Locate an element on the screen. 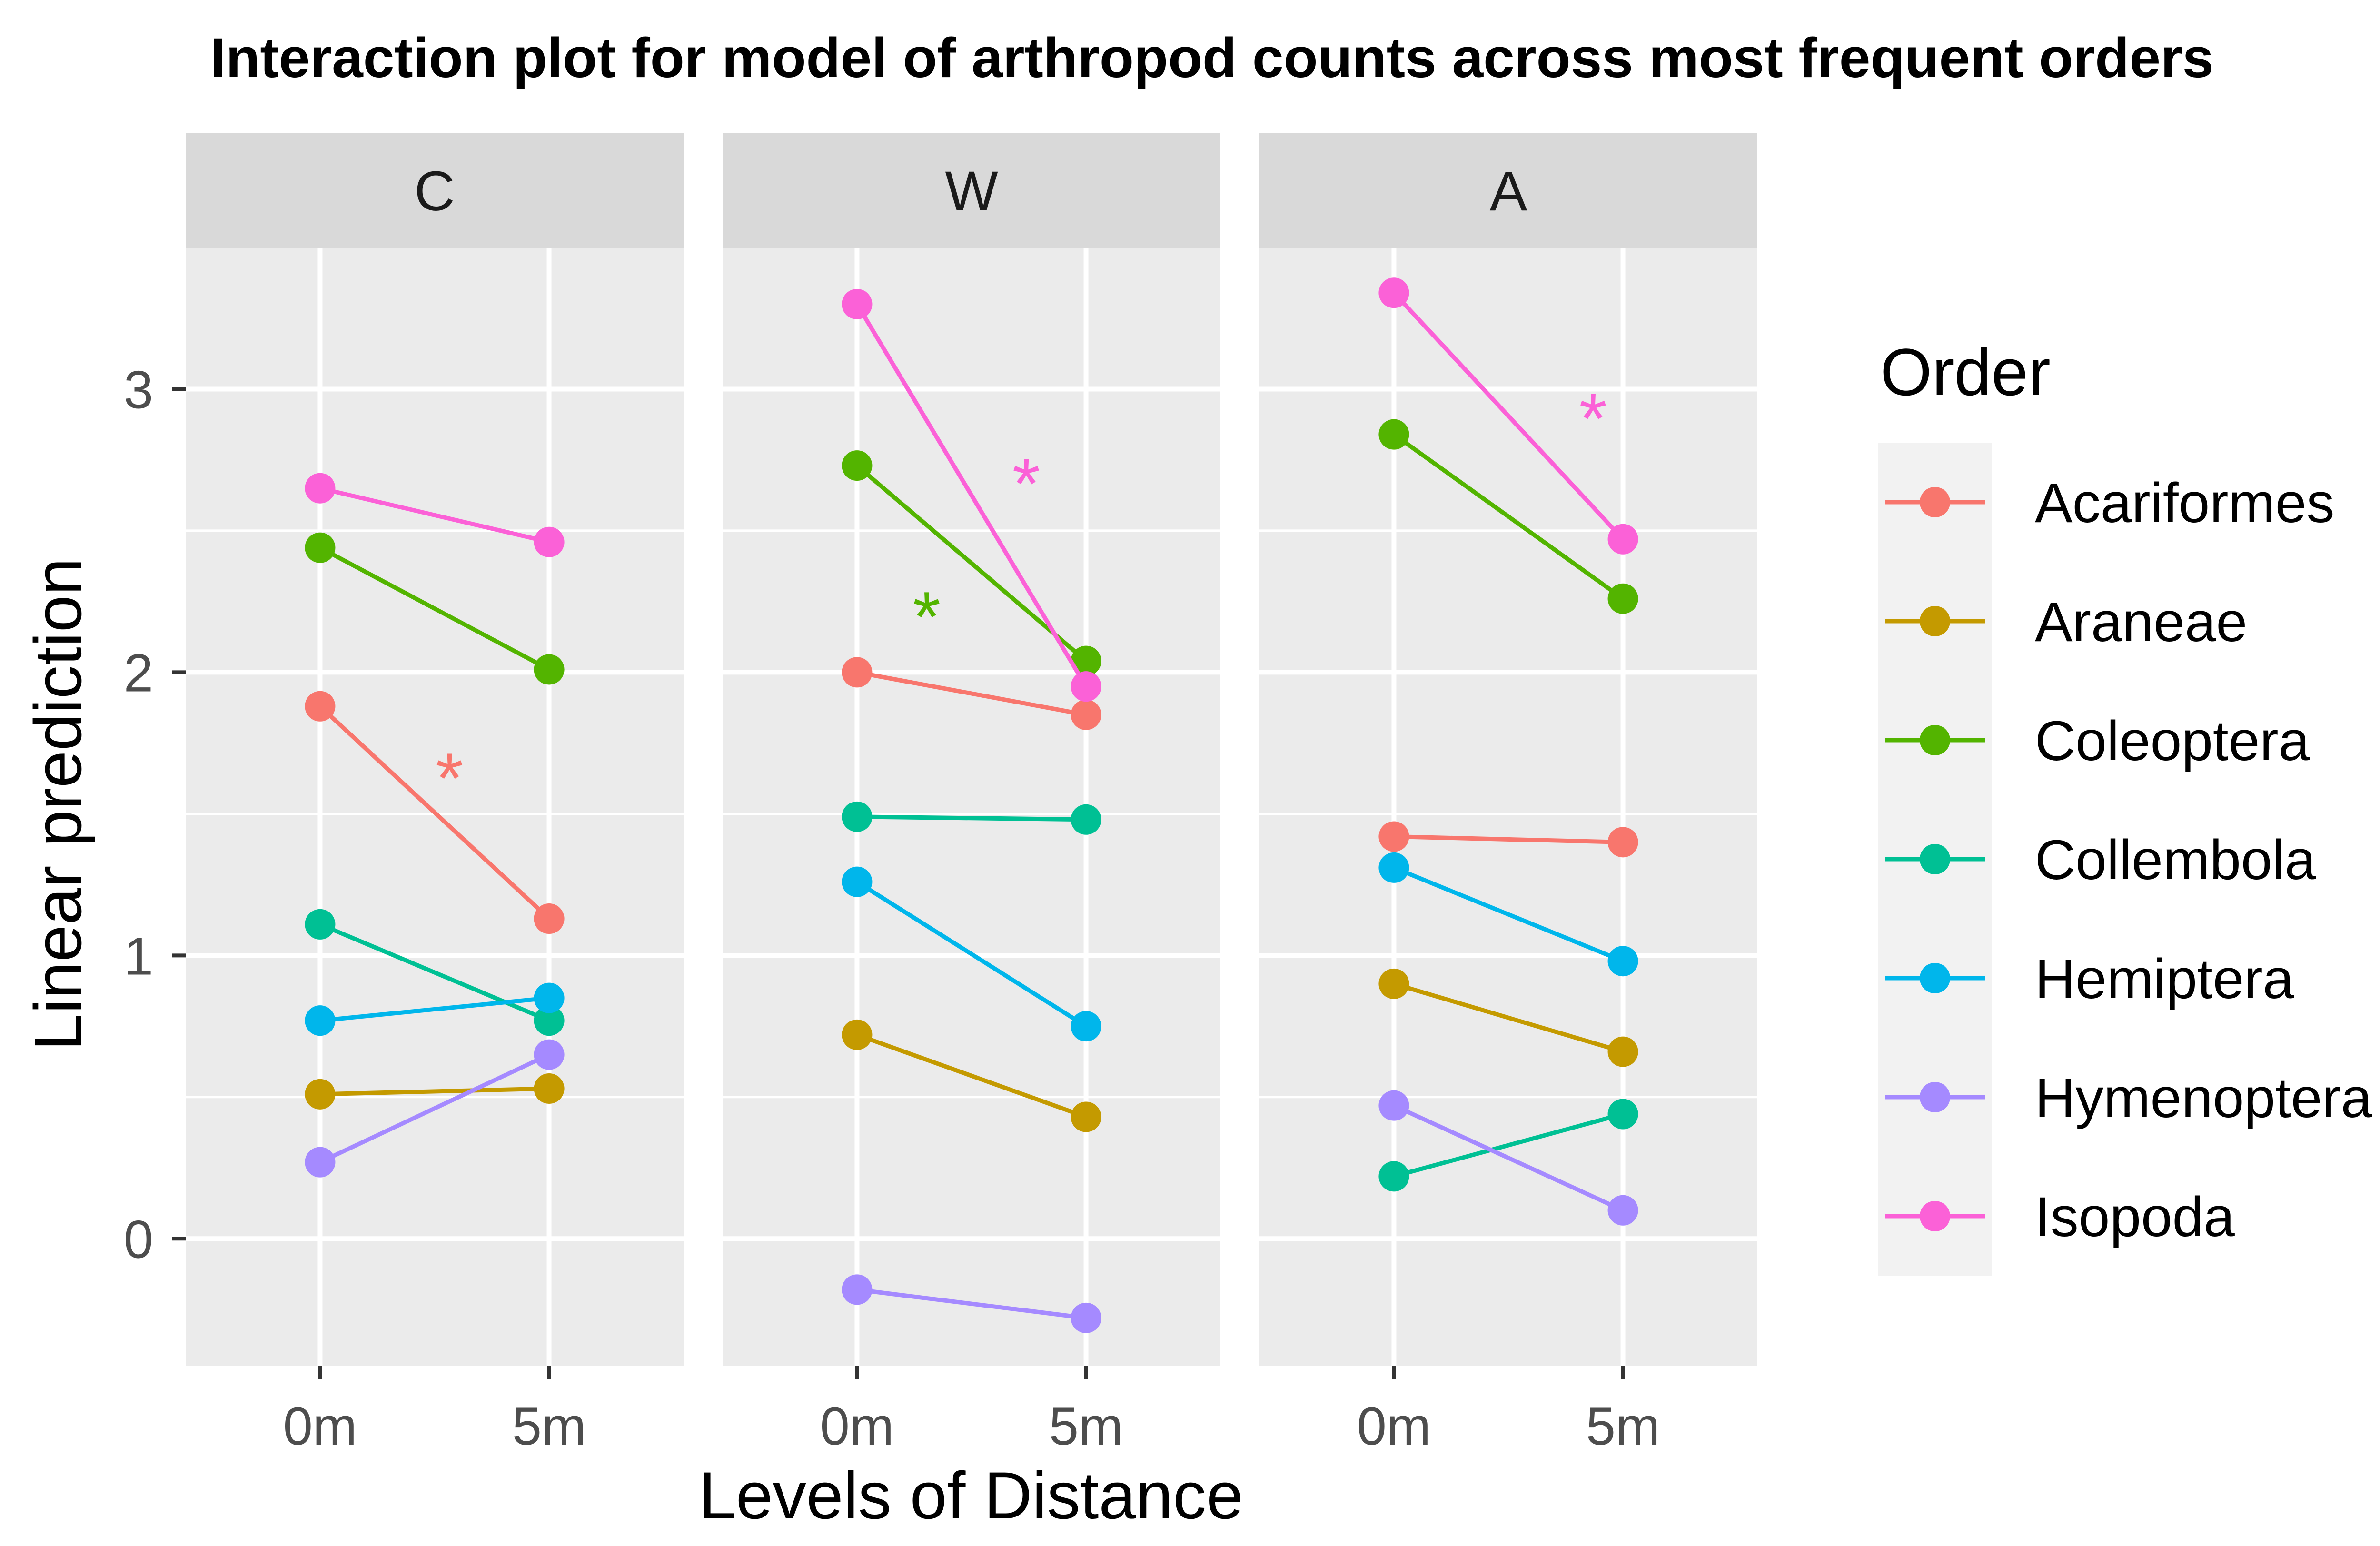  legend-item-araneae: Araneae is located at coordinates (2066, 622).